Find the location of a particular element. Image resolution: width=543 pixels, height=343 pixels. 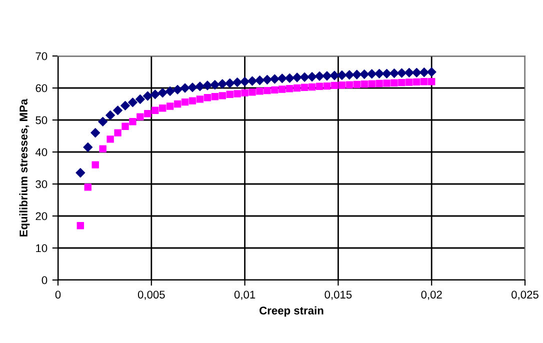

y-tick-label: 60 is located at coordinates (42, 88).